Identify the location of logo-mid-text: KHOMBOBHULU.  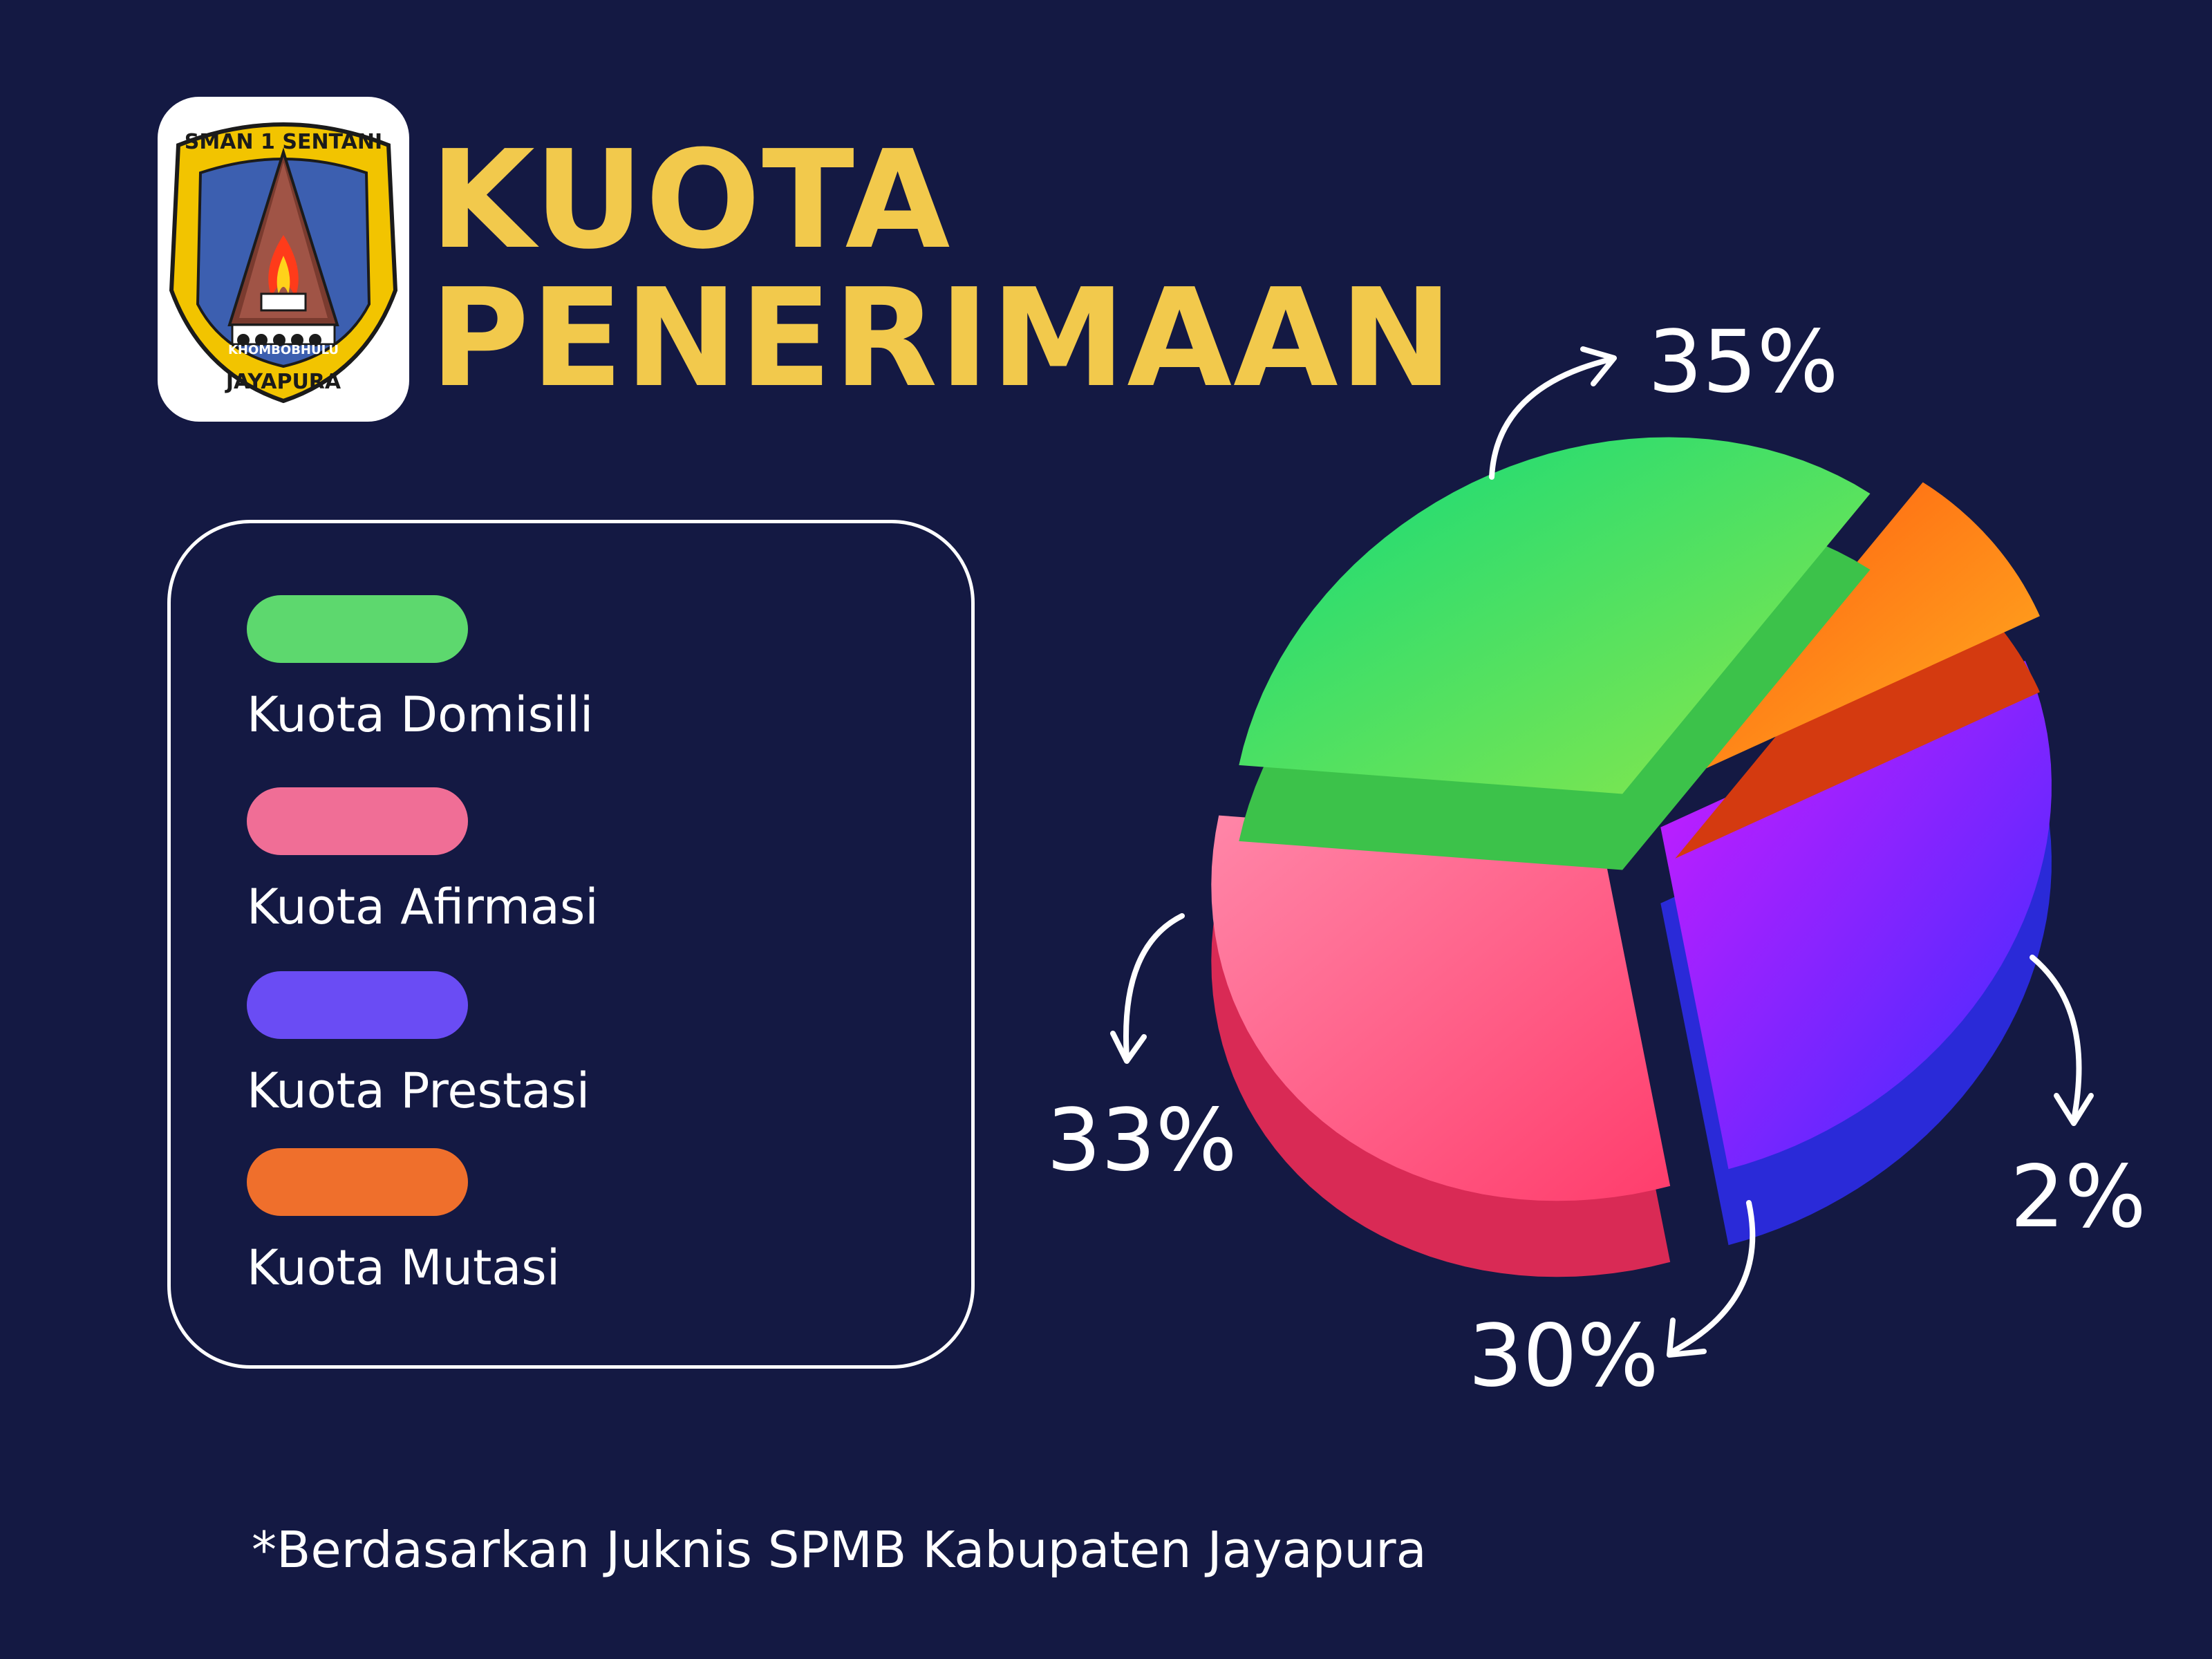
(283, 350).